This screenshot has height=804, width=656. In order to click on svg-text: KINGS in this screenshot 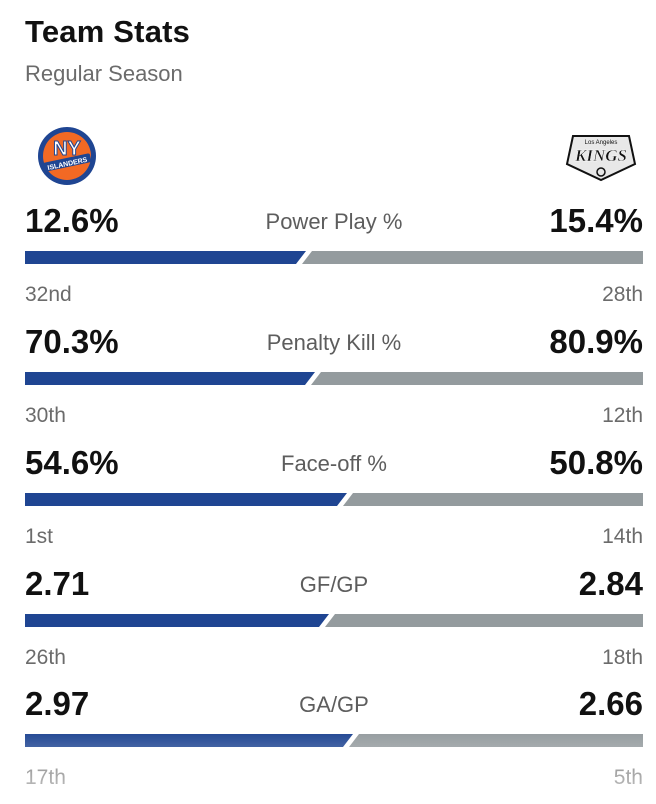, I will do `click(600, 155)`.